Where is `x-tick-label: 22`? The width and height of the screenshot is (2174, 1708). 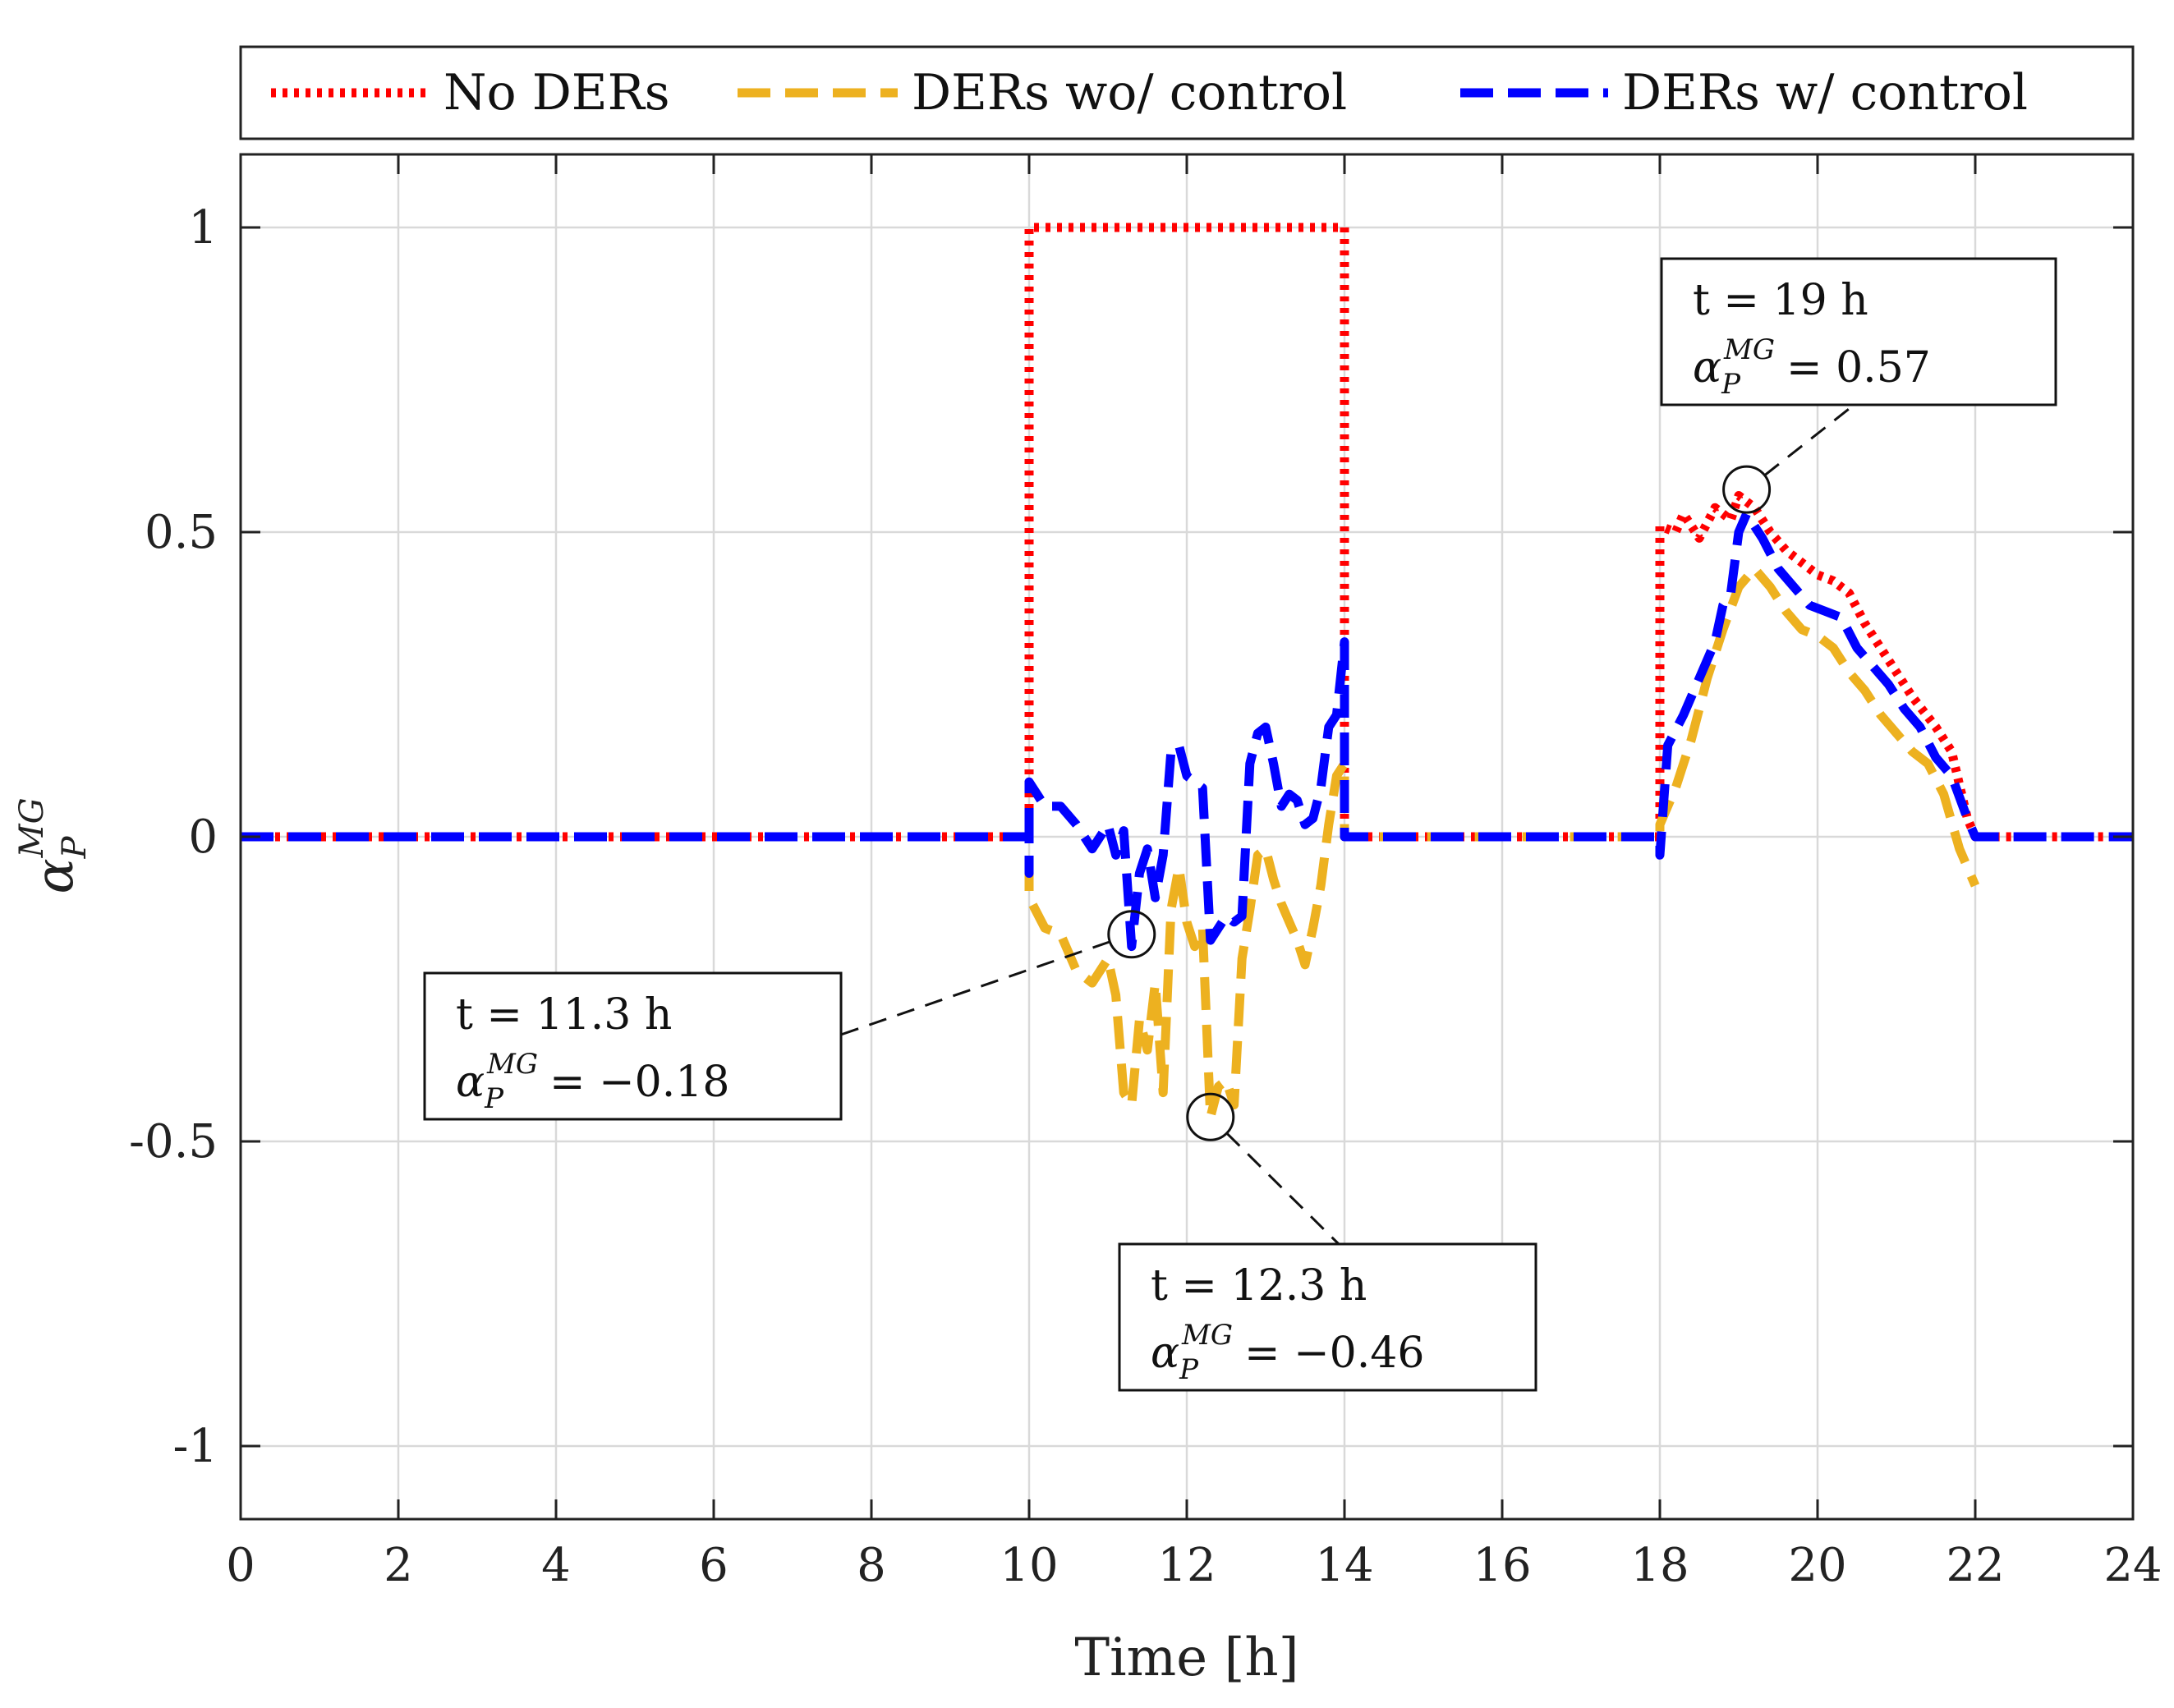 x-tick-label: 22 is located at coordinates (1975, 1565).